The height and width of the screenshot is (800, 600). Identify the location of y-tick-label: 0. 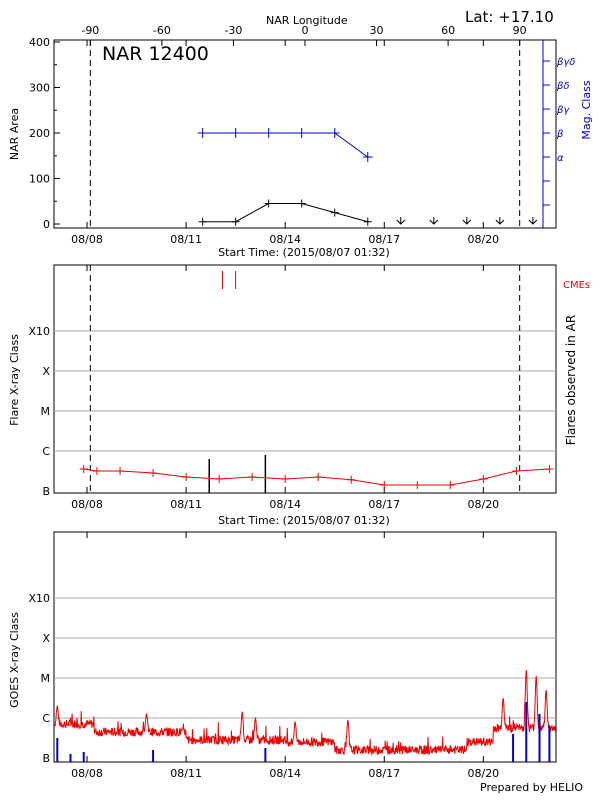
(46, 224).